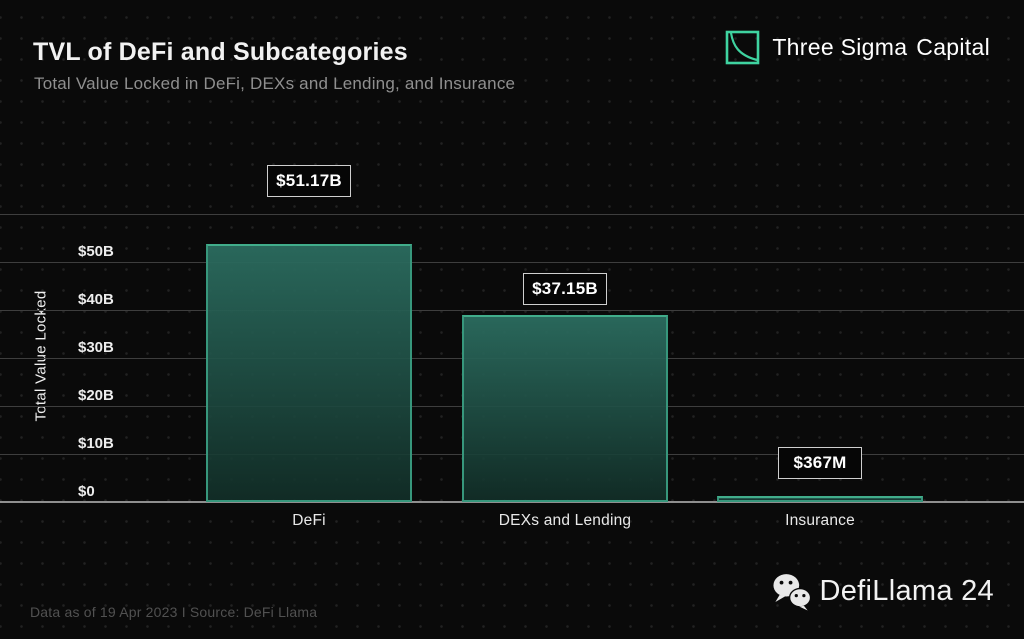 The height and width of the screenshot is (639, 1024). What do you see at coordinates (86, 491) in the screenshot?
I see `y-tick-label: $0` at bounding box center [86, 491].